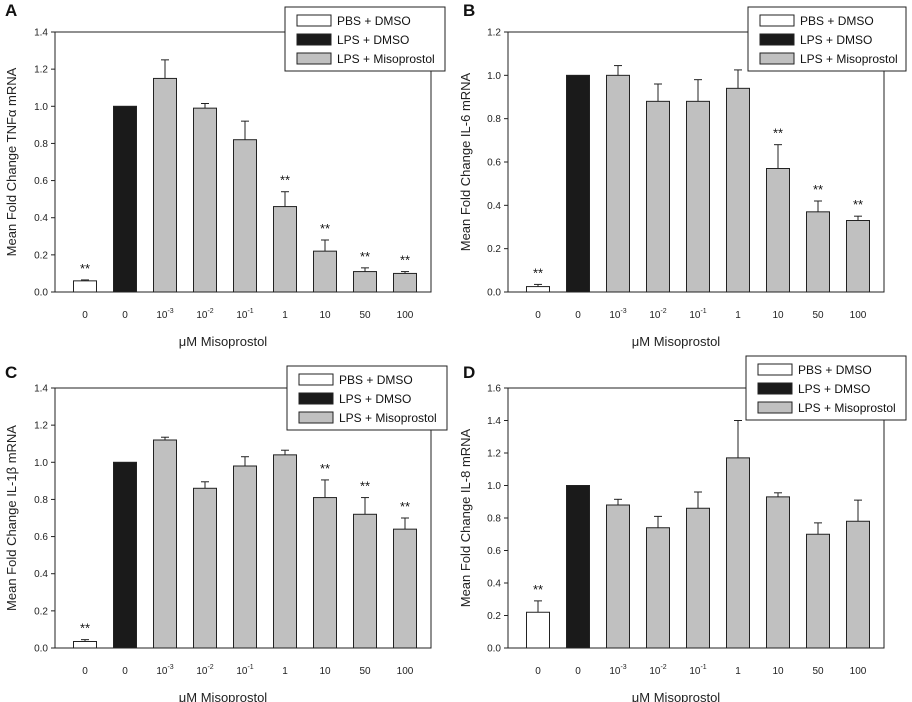 The image size is (912, 702). I want to click on panel-label: C, so click(11, 372).